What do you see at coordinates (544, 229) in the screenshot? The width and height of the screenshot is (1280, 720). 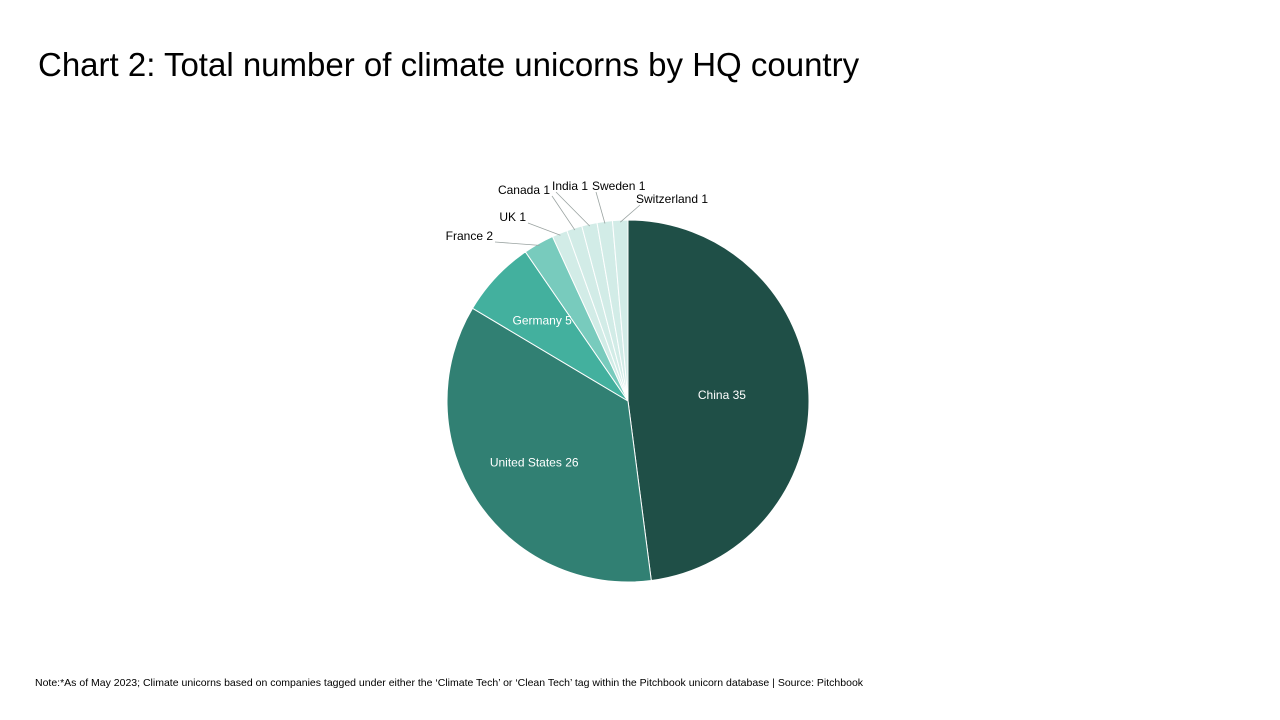 I see `leader-line-uk` at bounding box center [544, 229].